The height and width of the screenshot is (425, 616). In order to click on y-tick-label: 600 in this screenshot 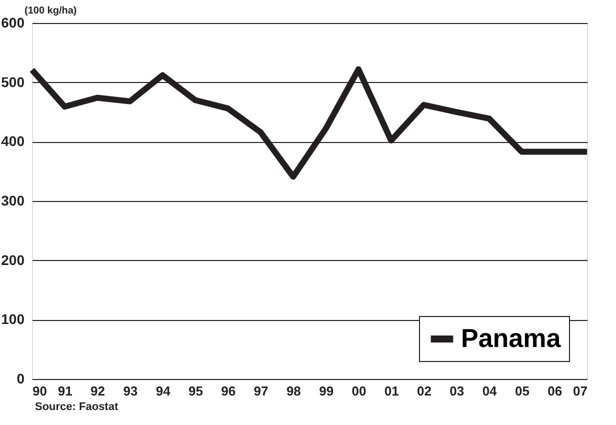, I will do `click(13, 22)`.